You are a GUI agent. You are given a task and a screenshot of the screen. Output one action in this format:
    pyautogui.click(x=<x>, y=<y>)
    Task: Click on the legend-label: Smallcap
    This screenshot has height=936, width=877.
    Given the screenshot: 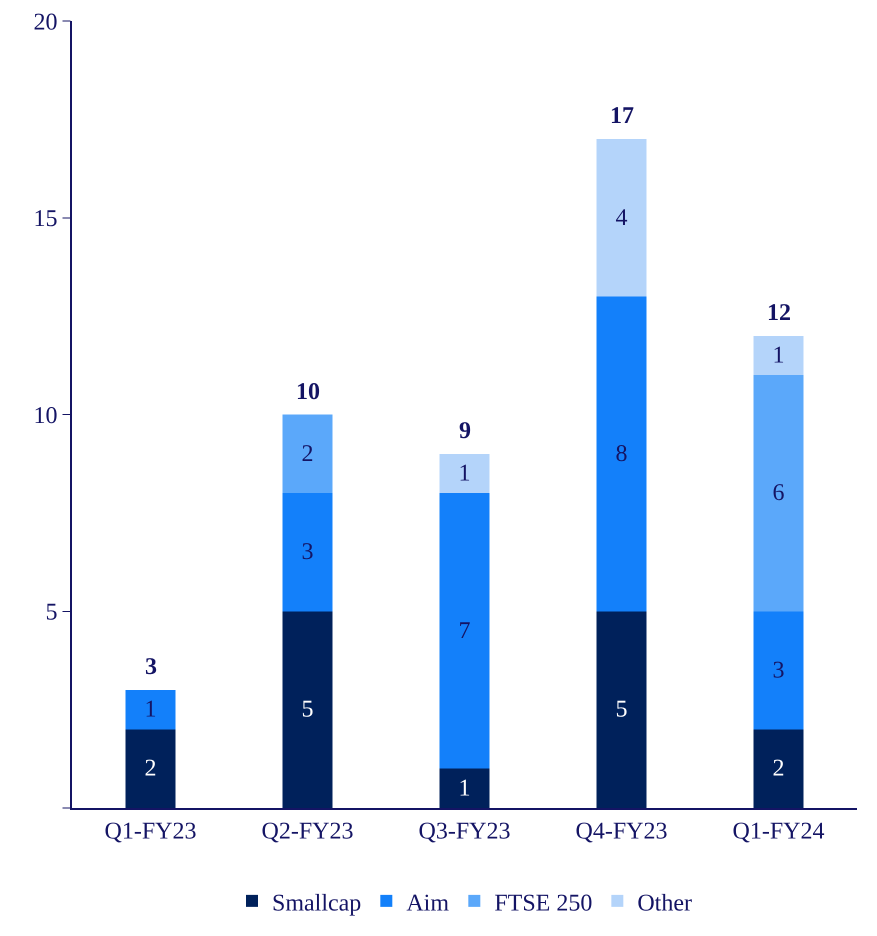 What is the action you would take?
    pyautogui.click(x=317, y=903)
    